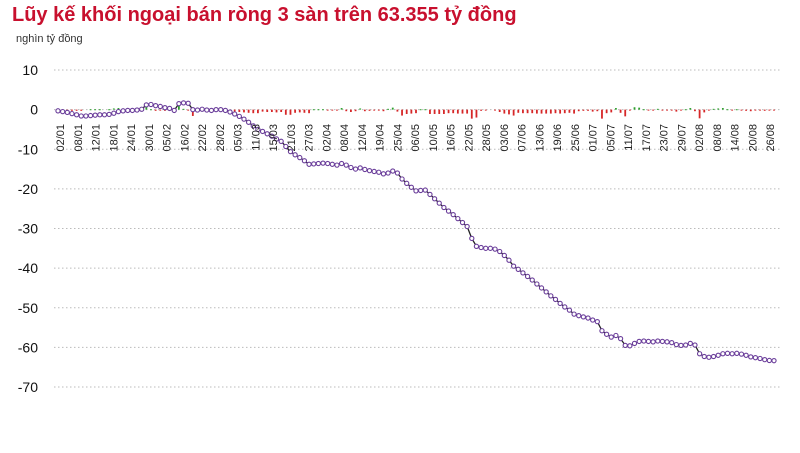 The image size is (800, 453). Describe the element at coordinates (398, 138) in the screenshot. I see `x-tick-label: 25/04` at that location.